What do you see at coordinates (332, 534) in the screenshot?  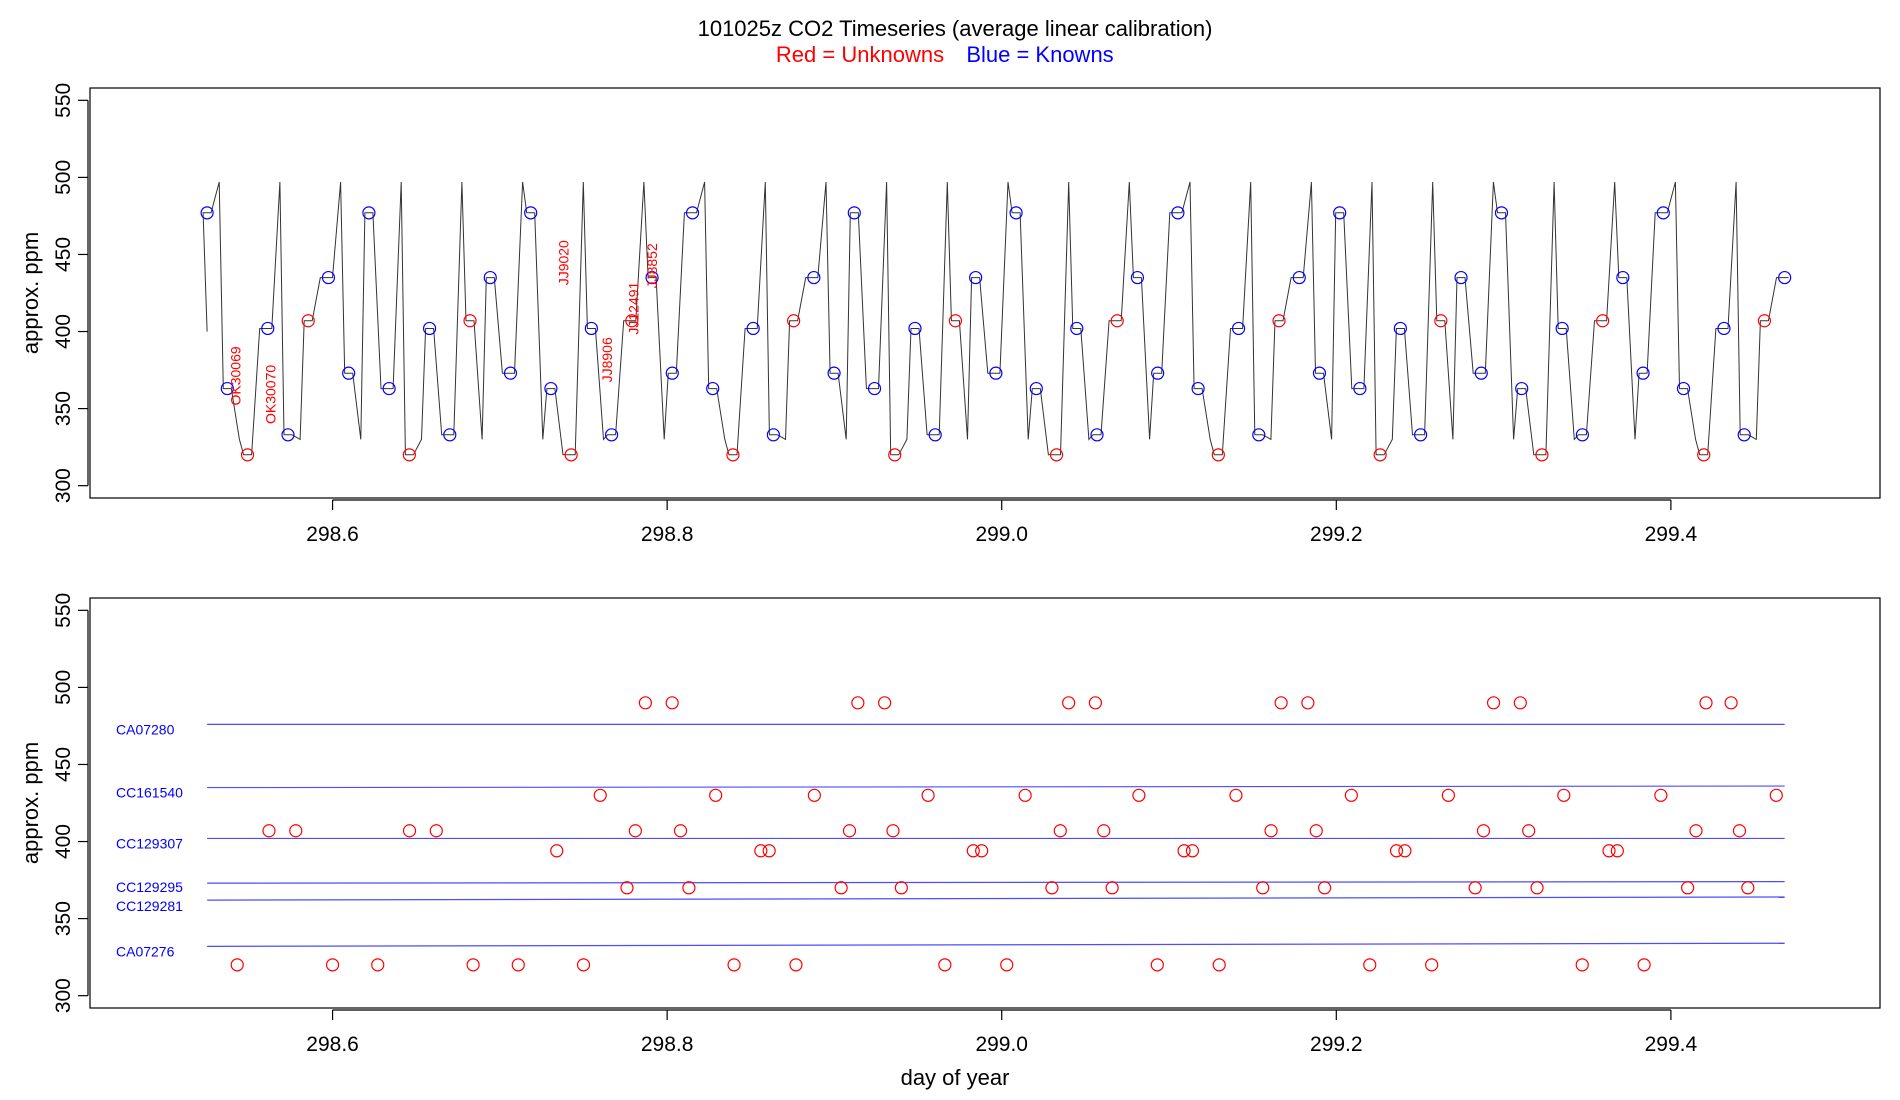 I see `p1-x-tick-label: 298.6` at bounding box center [332, 534].